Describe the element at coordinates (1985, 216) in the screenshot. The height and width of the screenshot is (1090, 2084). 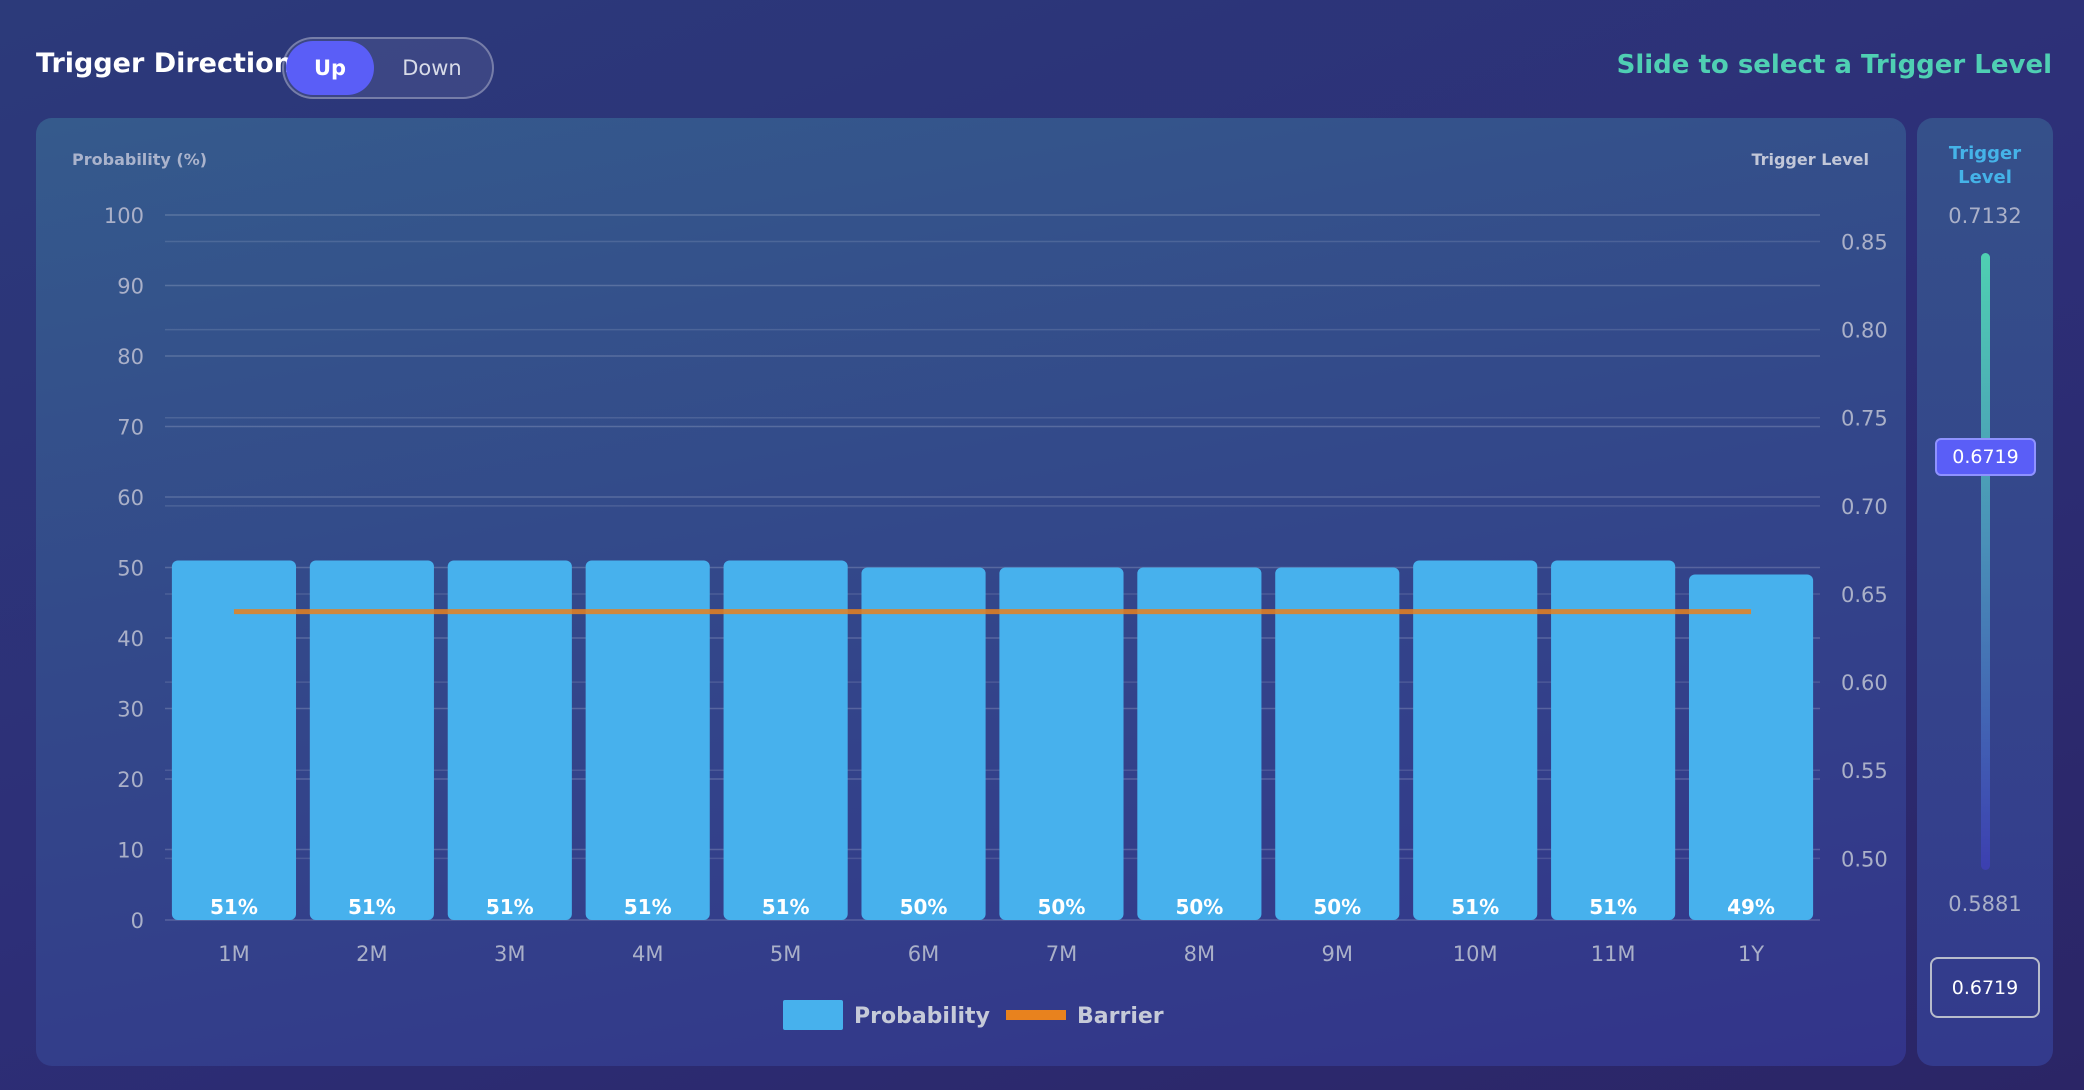
I see `slider-max-label: 0.7132` at that location.